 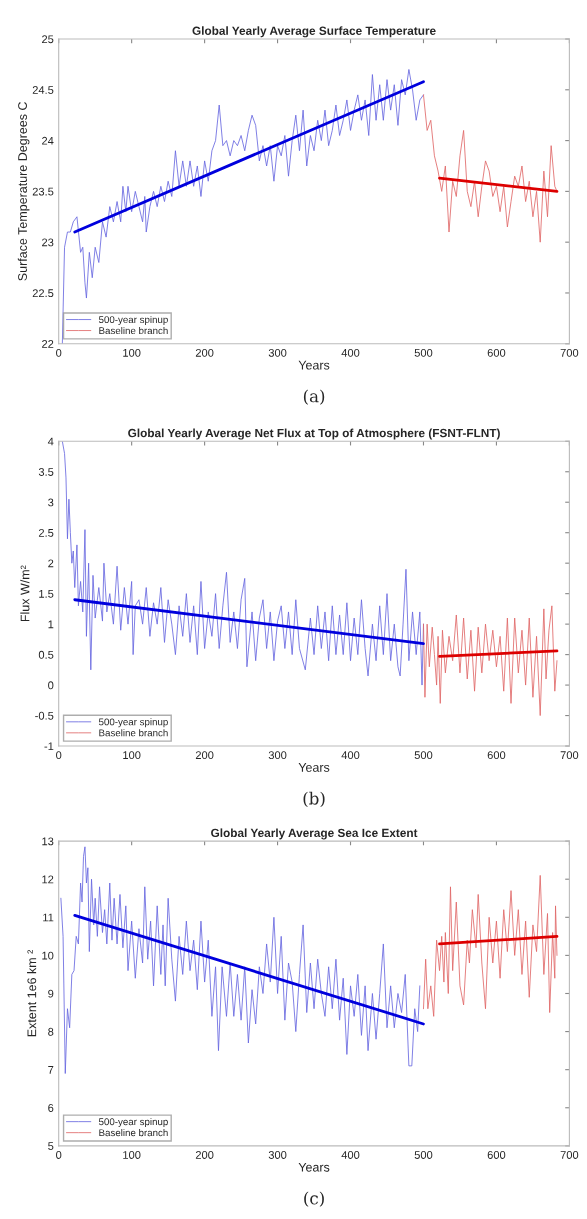 What do you see at coordinates (43, 191) in the screenshot?
I see `y-tick-label: 23.5` at bounding box center [43, 191].